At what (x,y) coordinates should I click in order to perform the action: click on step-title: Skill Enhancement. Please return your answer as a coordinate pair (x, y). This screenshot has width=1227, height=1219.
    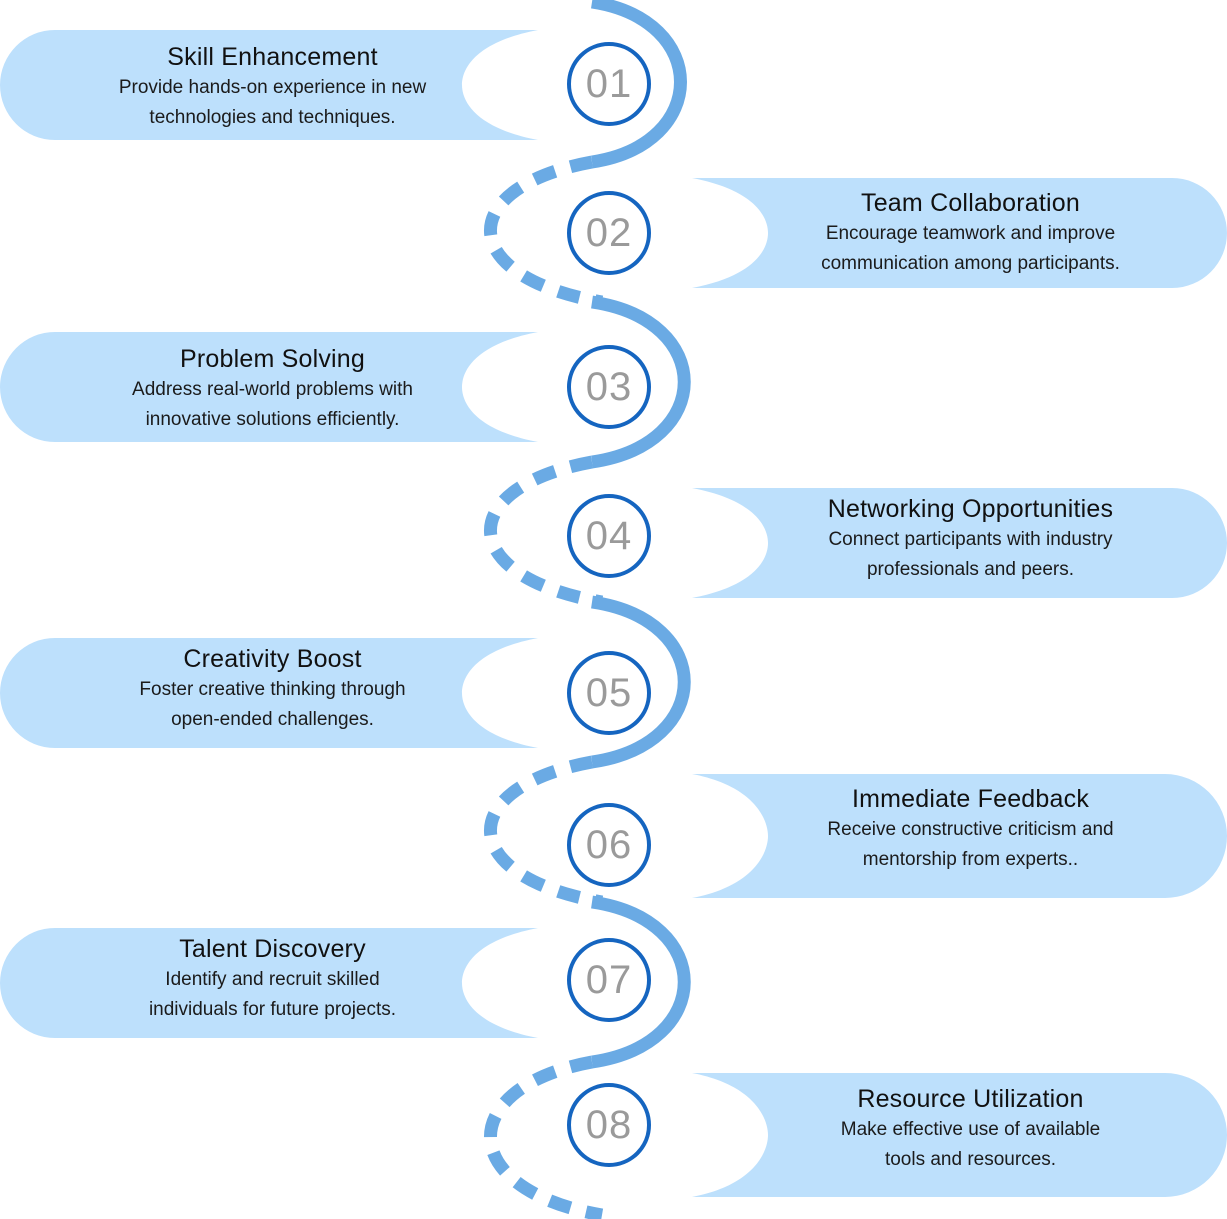
    Looking at the image, I should click on (272, 57).